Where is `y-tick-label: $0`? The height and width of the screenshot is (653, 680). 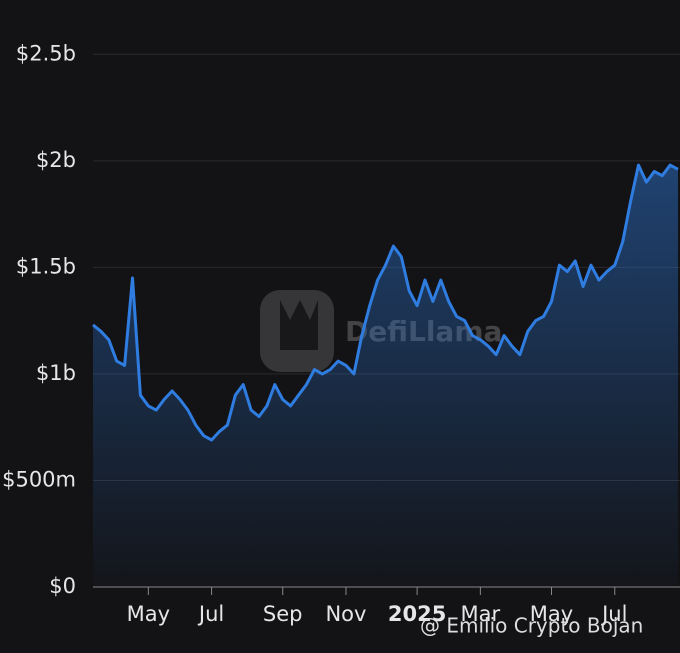 y-tick-label: $0 is located at coordinates (62, 586).